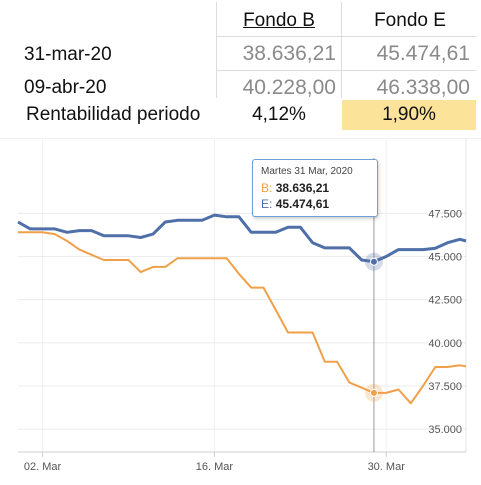 The height and width of the screenshot is (485, 481). What do you see at coordinates (373, 327) in the screenshot?
I see `hover-markers` at bounding box center [373, 327].